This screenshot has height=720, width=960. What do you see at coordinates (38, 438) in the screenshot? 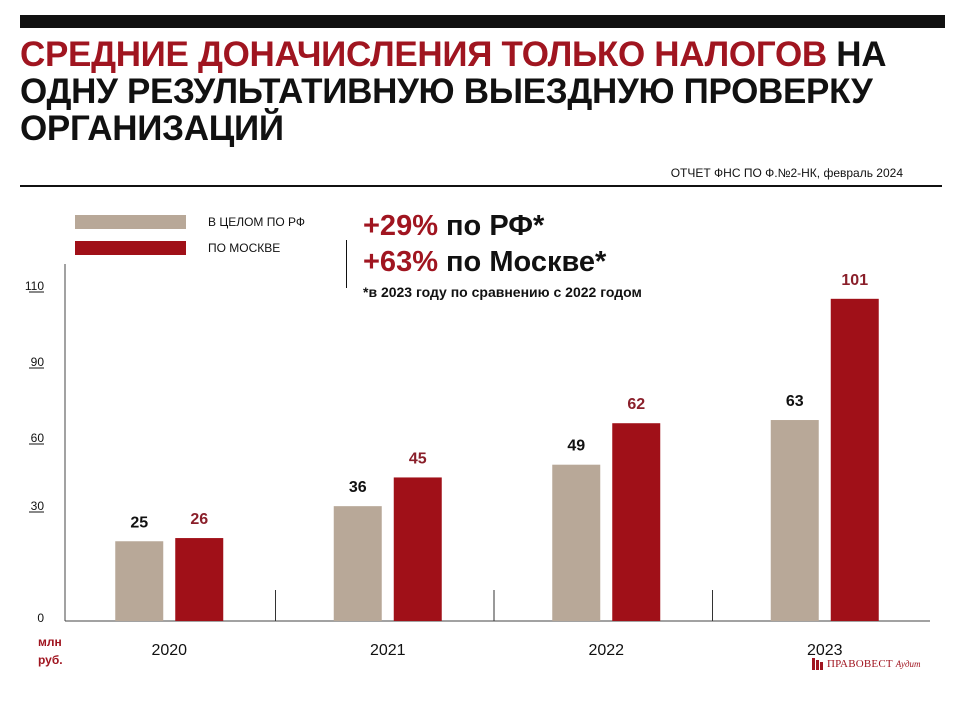
I see `y-tick-label: 60` at bounding box center [38, 438].